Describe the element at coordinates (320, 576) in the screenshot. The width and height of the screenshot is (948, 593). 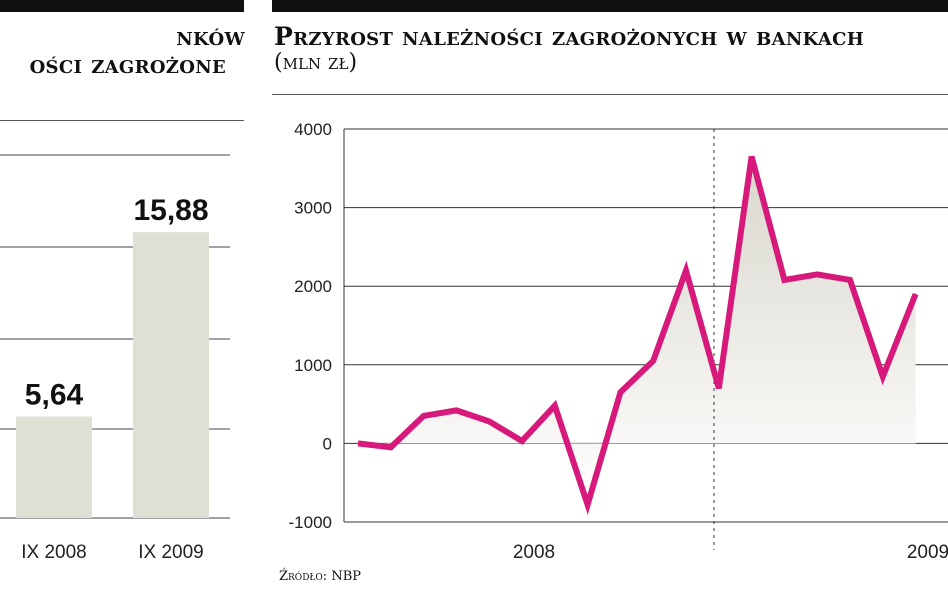
I see `source-note: Źródło: NBP` at that location.